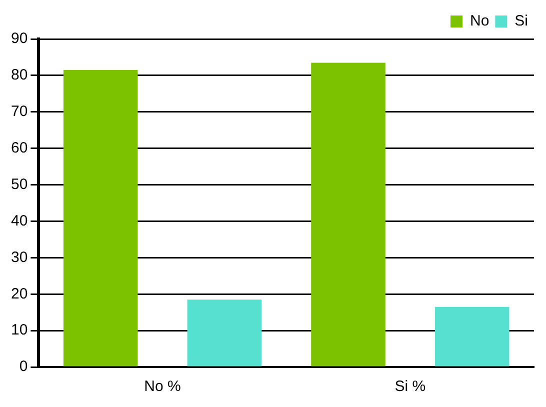  What do you see at coordinates (162, 387) in the screenshot?
I see `x-tick-label: No %` at bounding box center [162, 387].